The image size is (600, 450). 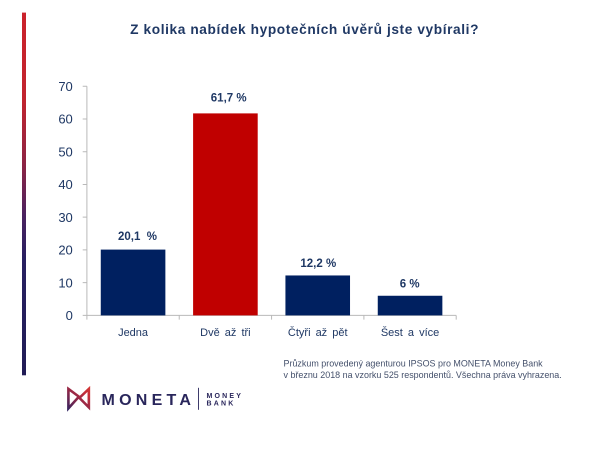 I want to click on svg-text: 20,1 %, so click(x=137, y=237).